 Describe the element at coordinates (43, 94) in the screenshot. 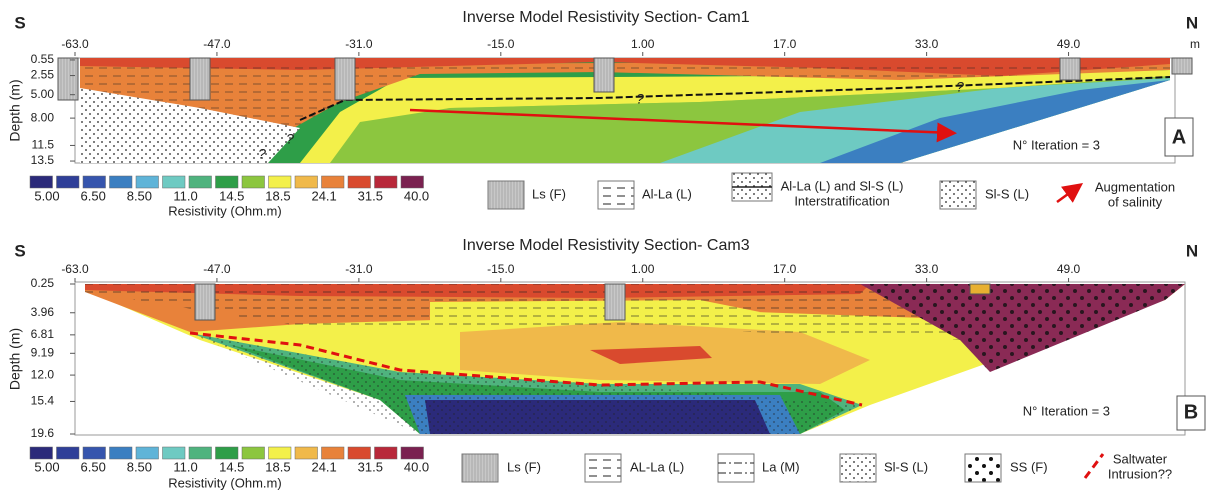

I see `y-tick-label: 5.00` at that location.